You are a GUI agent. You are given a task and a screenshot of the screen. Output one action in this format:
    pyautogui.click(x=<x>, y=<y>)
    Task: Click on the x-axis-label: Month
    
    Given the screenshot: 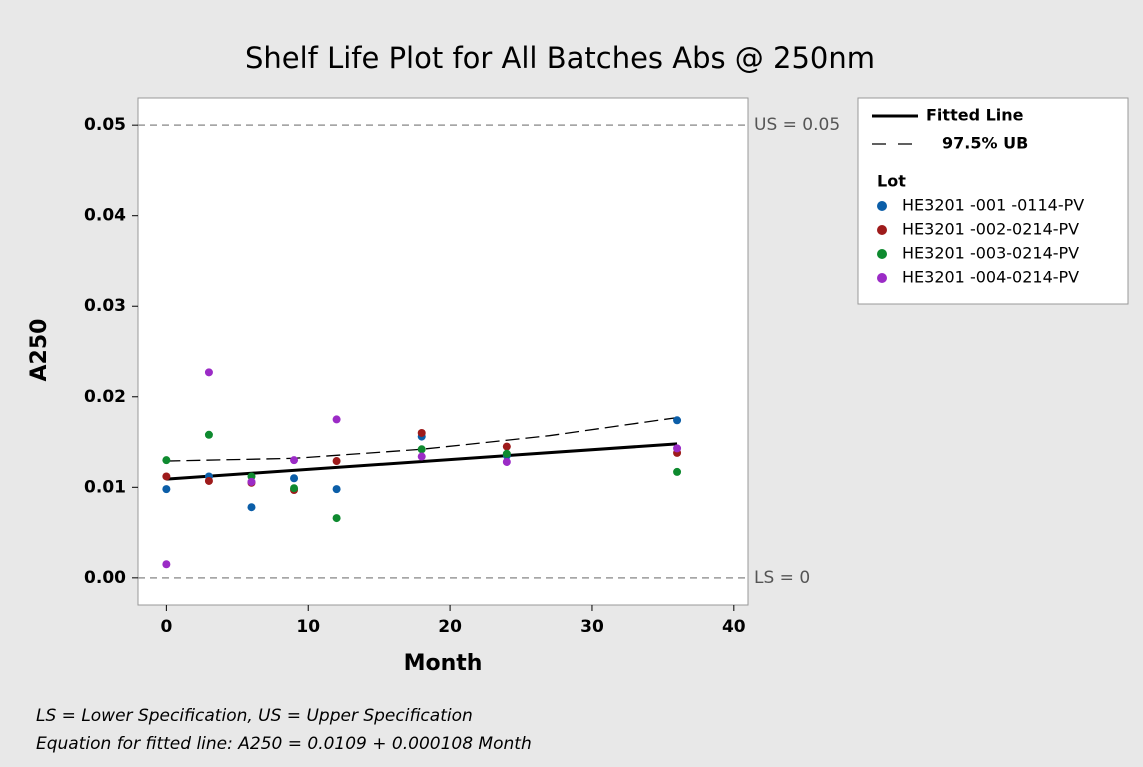 What is the action you would take?
    pyautogui.click(x=443, y=663)
    